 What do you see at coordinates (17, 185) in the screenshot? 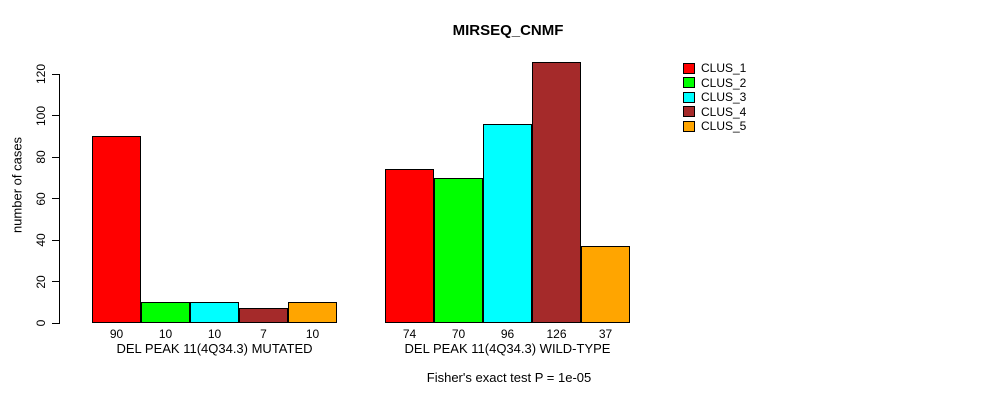
I see `y-axis-label: number of cases` at bounding box center [17, 185].